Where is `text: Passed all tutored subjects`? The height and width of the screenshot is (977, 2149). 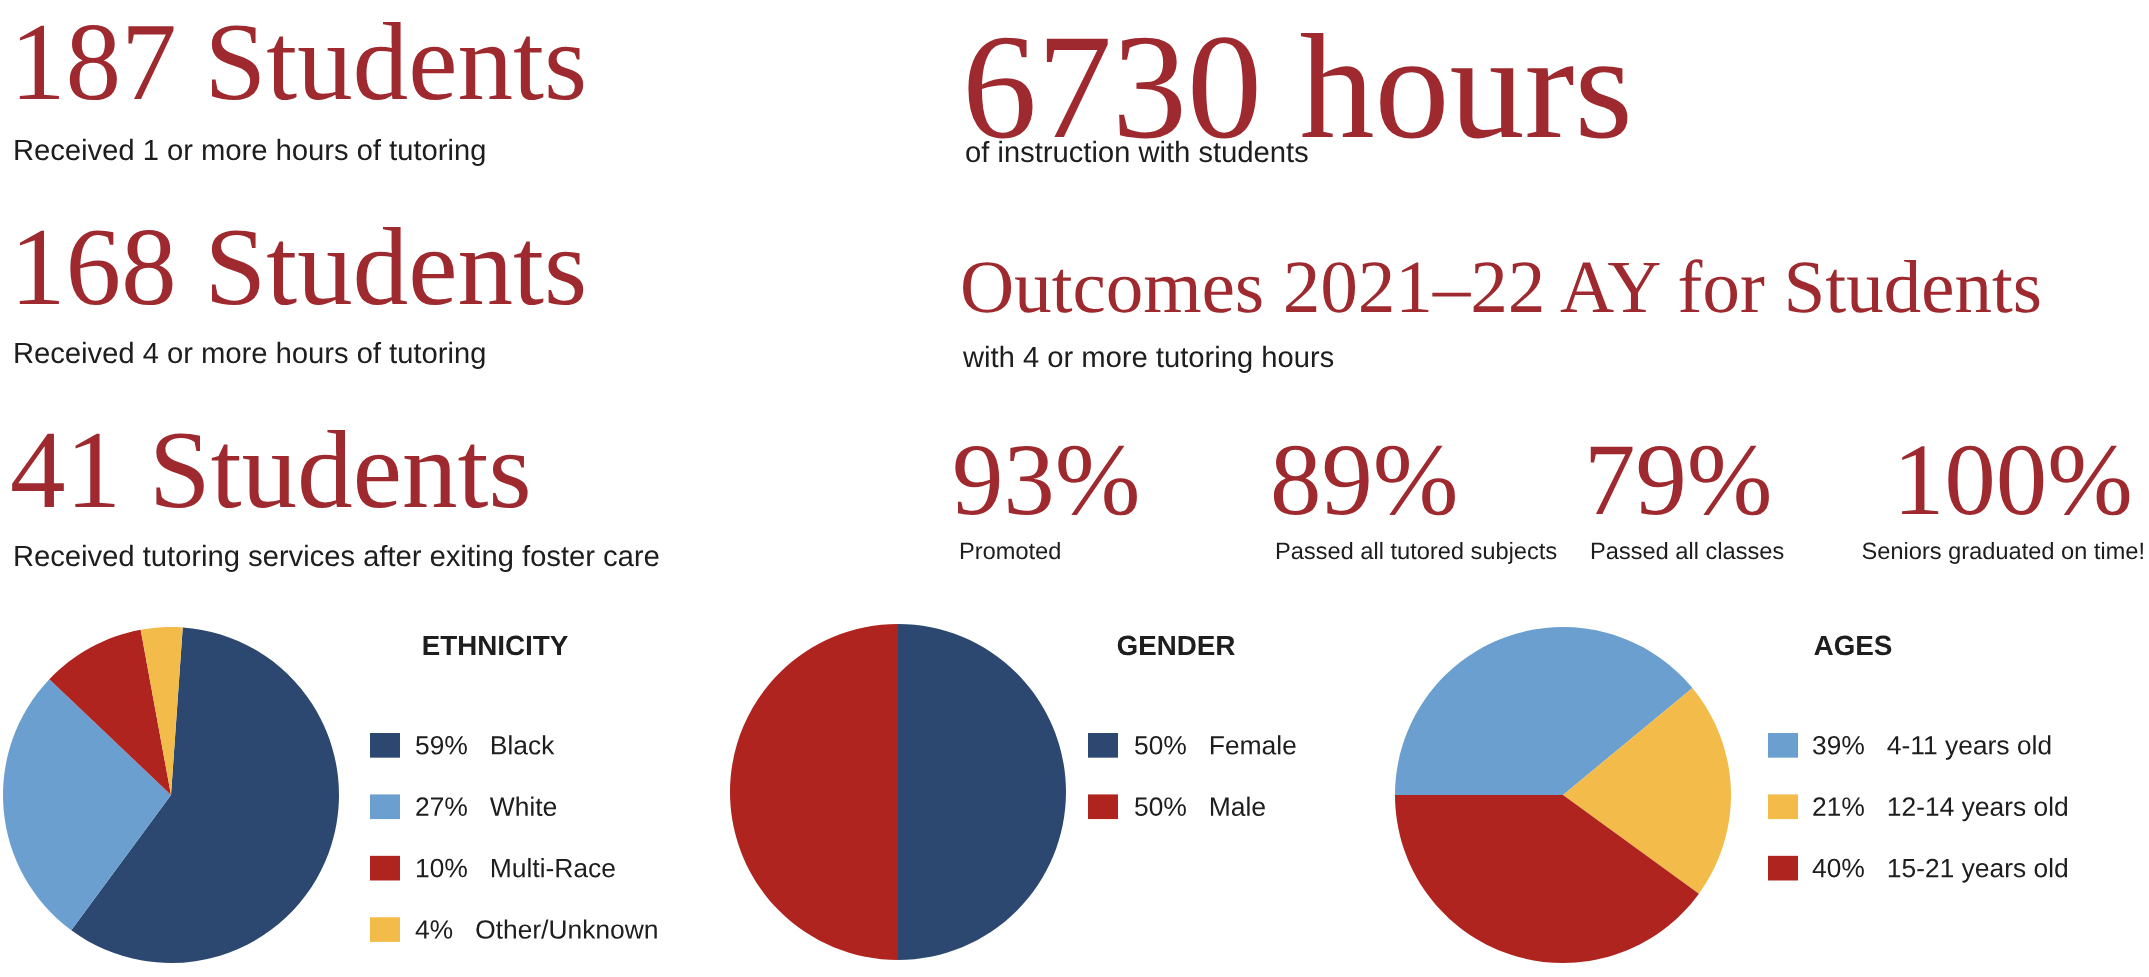 text: Passed all tutored subjects is located at coordinates (1416, 552).